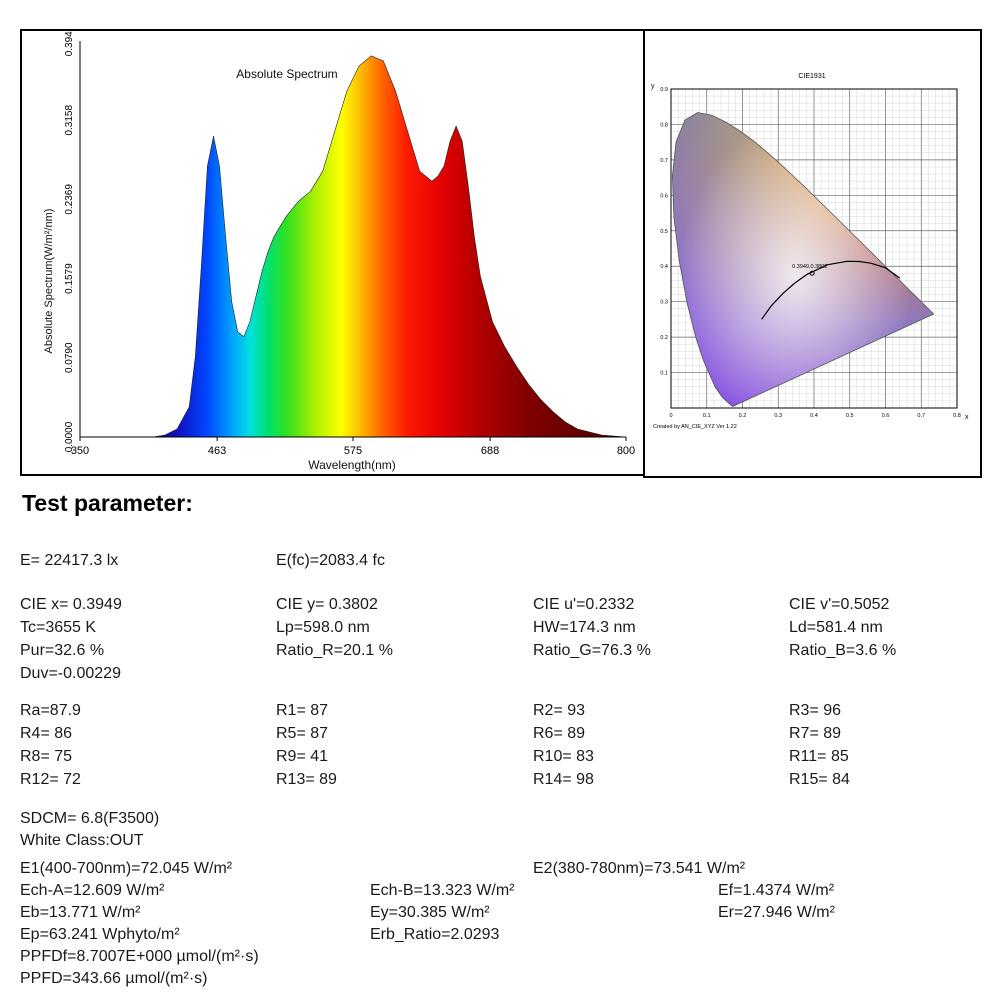 Image resolution: width=1000 pixels, height=1000 pixels. Describe the element at coordinates (811, 76) in the screenshot. I see `cie-title: CIE1931` at that location.